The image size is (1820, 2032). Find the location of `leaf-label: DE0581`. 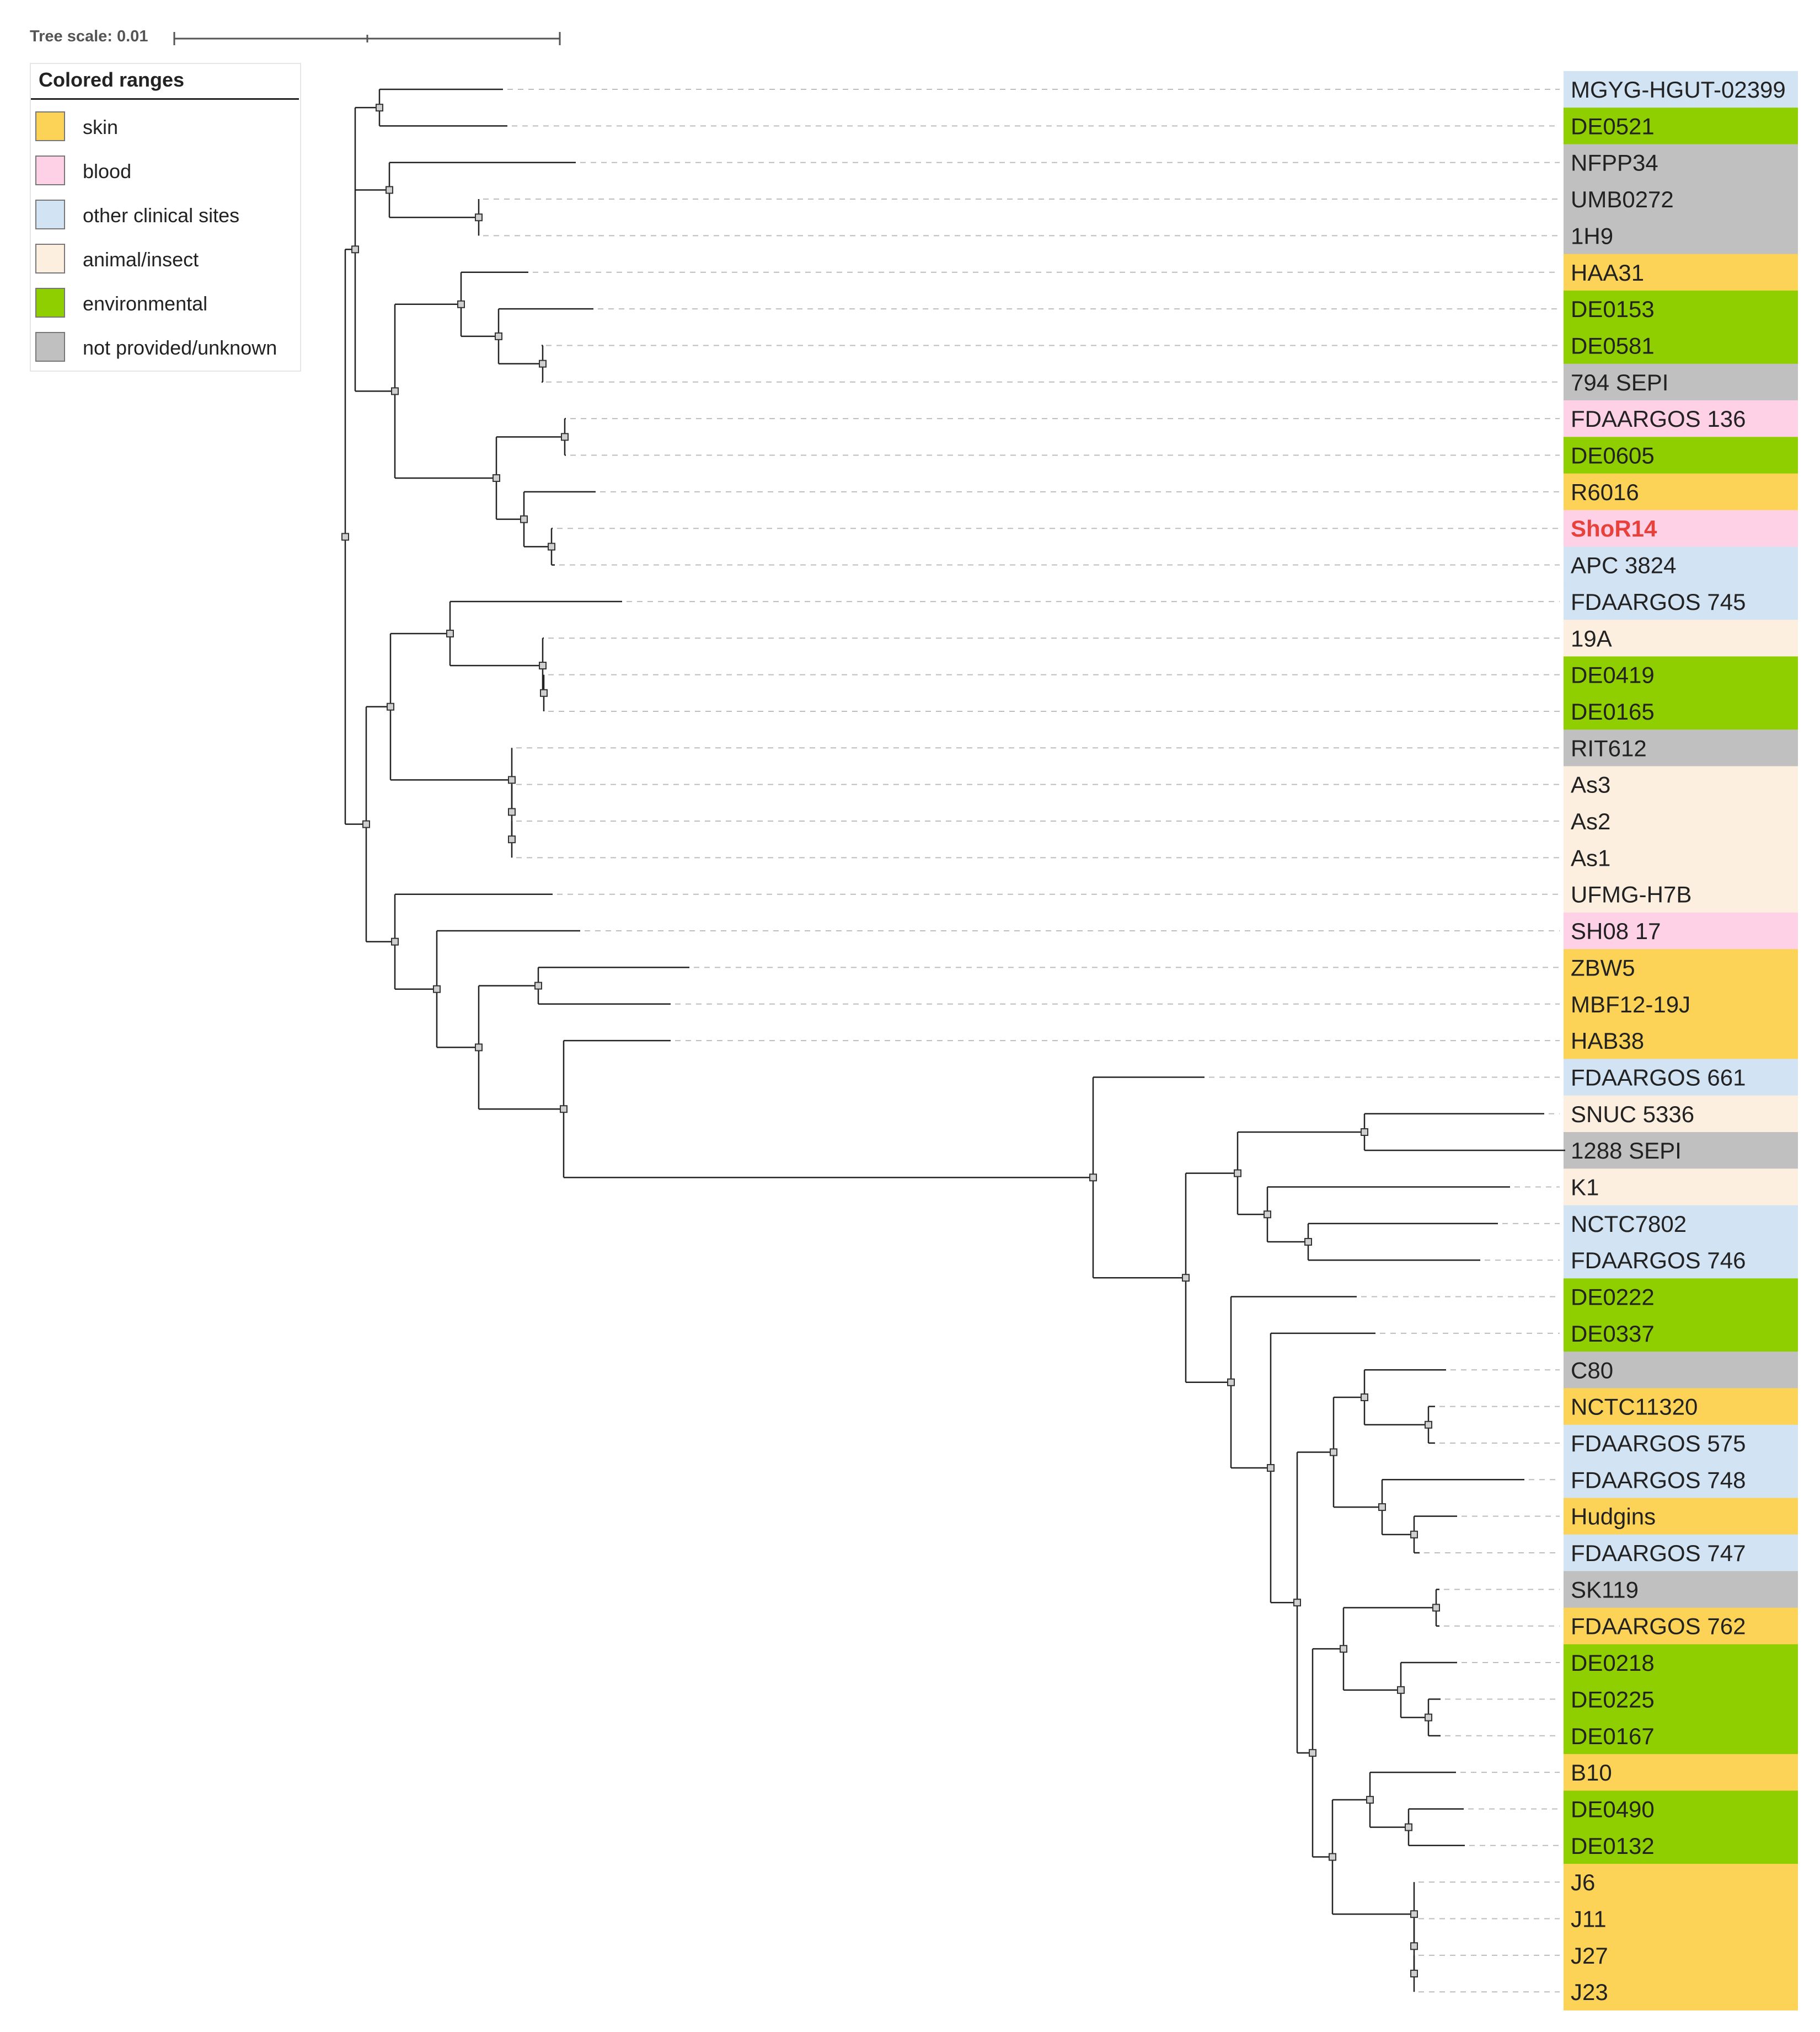

leaf-label: DE0581 is located at coordinates (1613, 345).